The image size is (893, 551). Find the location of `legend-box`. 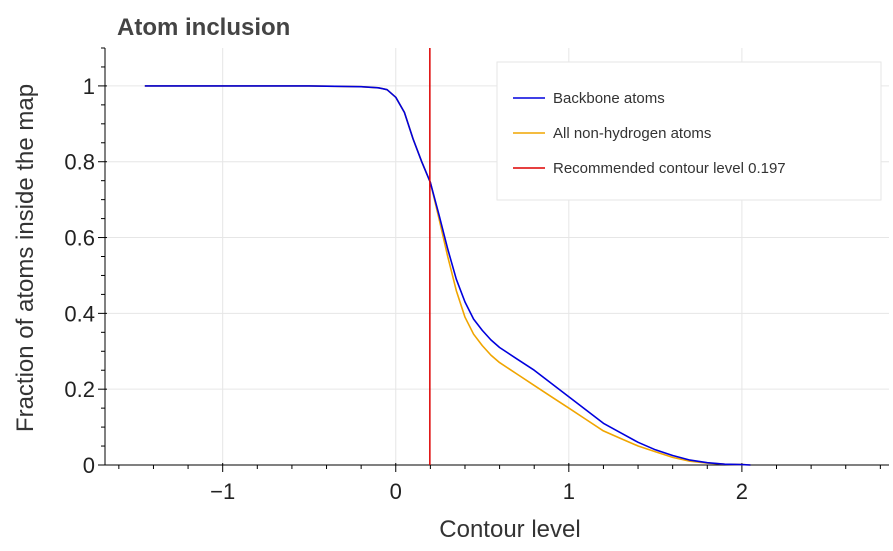

legend-box is located at coordinates (689, 131).